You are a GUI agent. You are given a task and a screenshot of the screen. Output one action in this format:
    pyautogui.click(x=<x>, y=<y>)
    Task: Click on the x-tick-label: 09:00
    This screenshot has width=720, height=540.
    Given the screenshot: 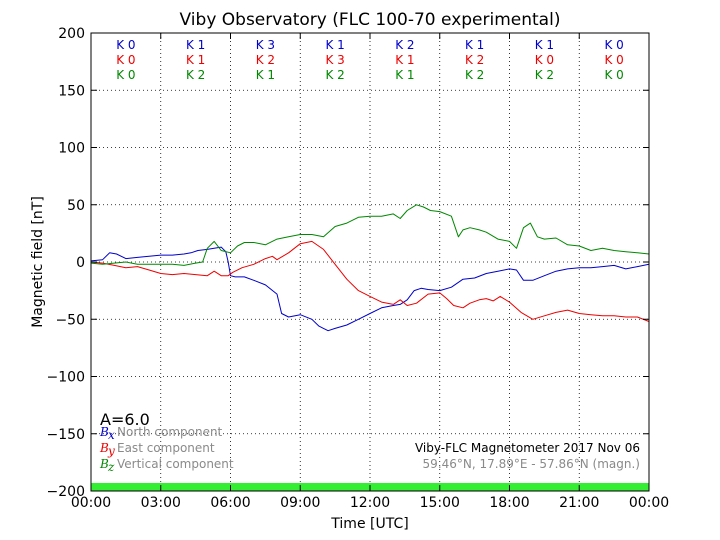 What is the action you would take?
    pyautogui.click(x=300, y=503)
    